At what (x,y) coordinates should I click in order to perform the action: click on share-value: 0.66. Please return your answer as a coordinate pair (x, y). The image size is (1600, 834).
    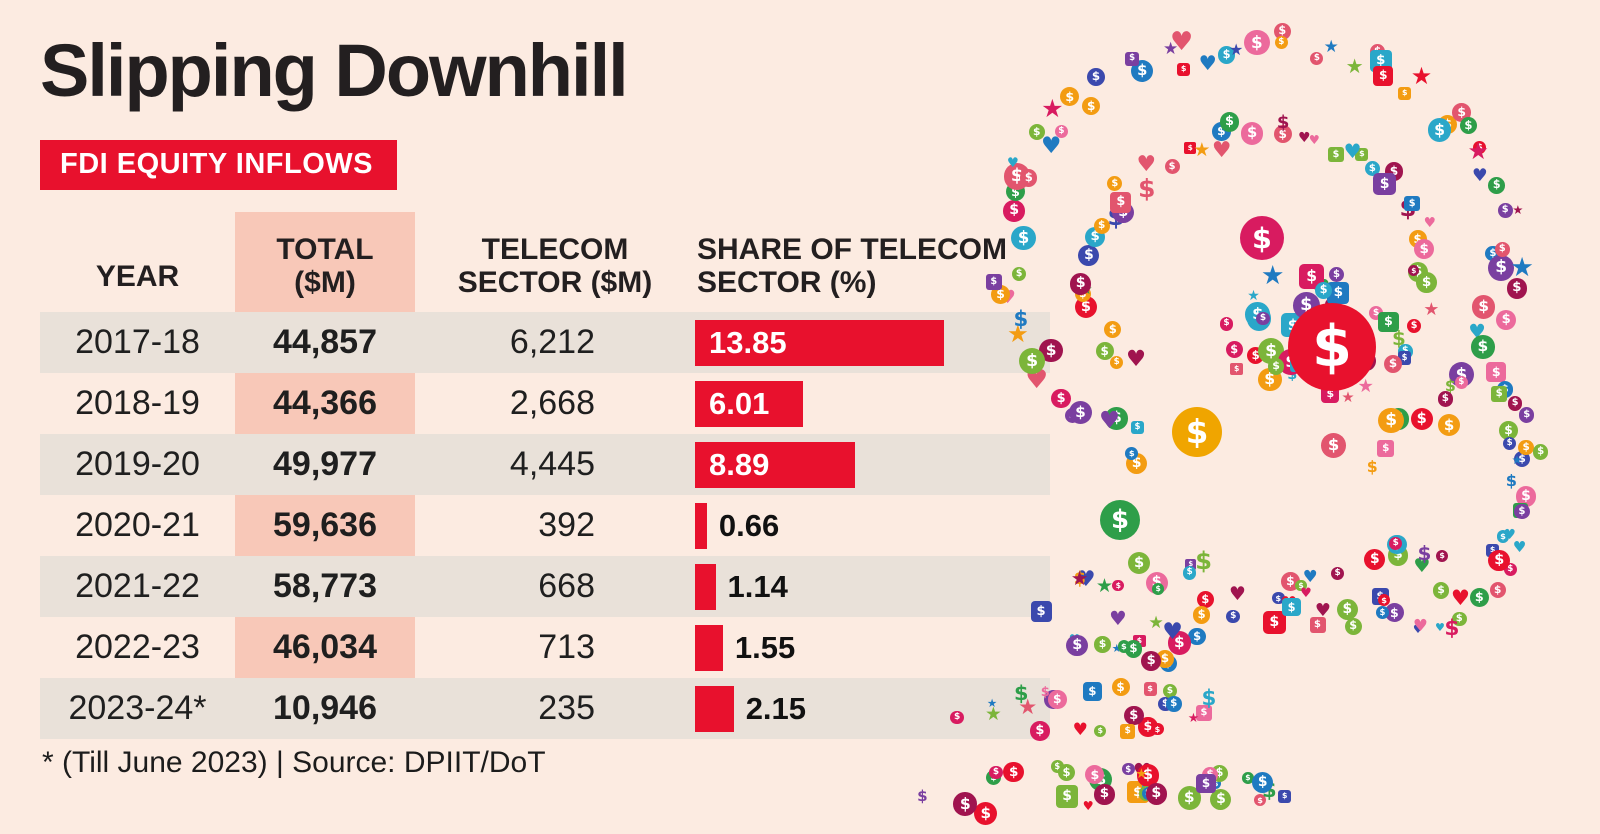
    Looking at the image, I should click on (749, 525).